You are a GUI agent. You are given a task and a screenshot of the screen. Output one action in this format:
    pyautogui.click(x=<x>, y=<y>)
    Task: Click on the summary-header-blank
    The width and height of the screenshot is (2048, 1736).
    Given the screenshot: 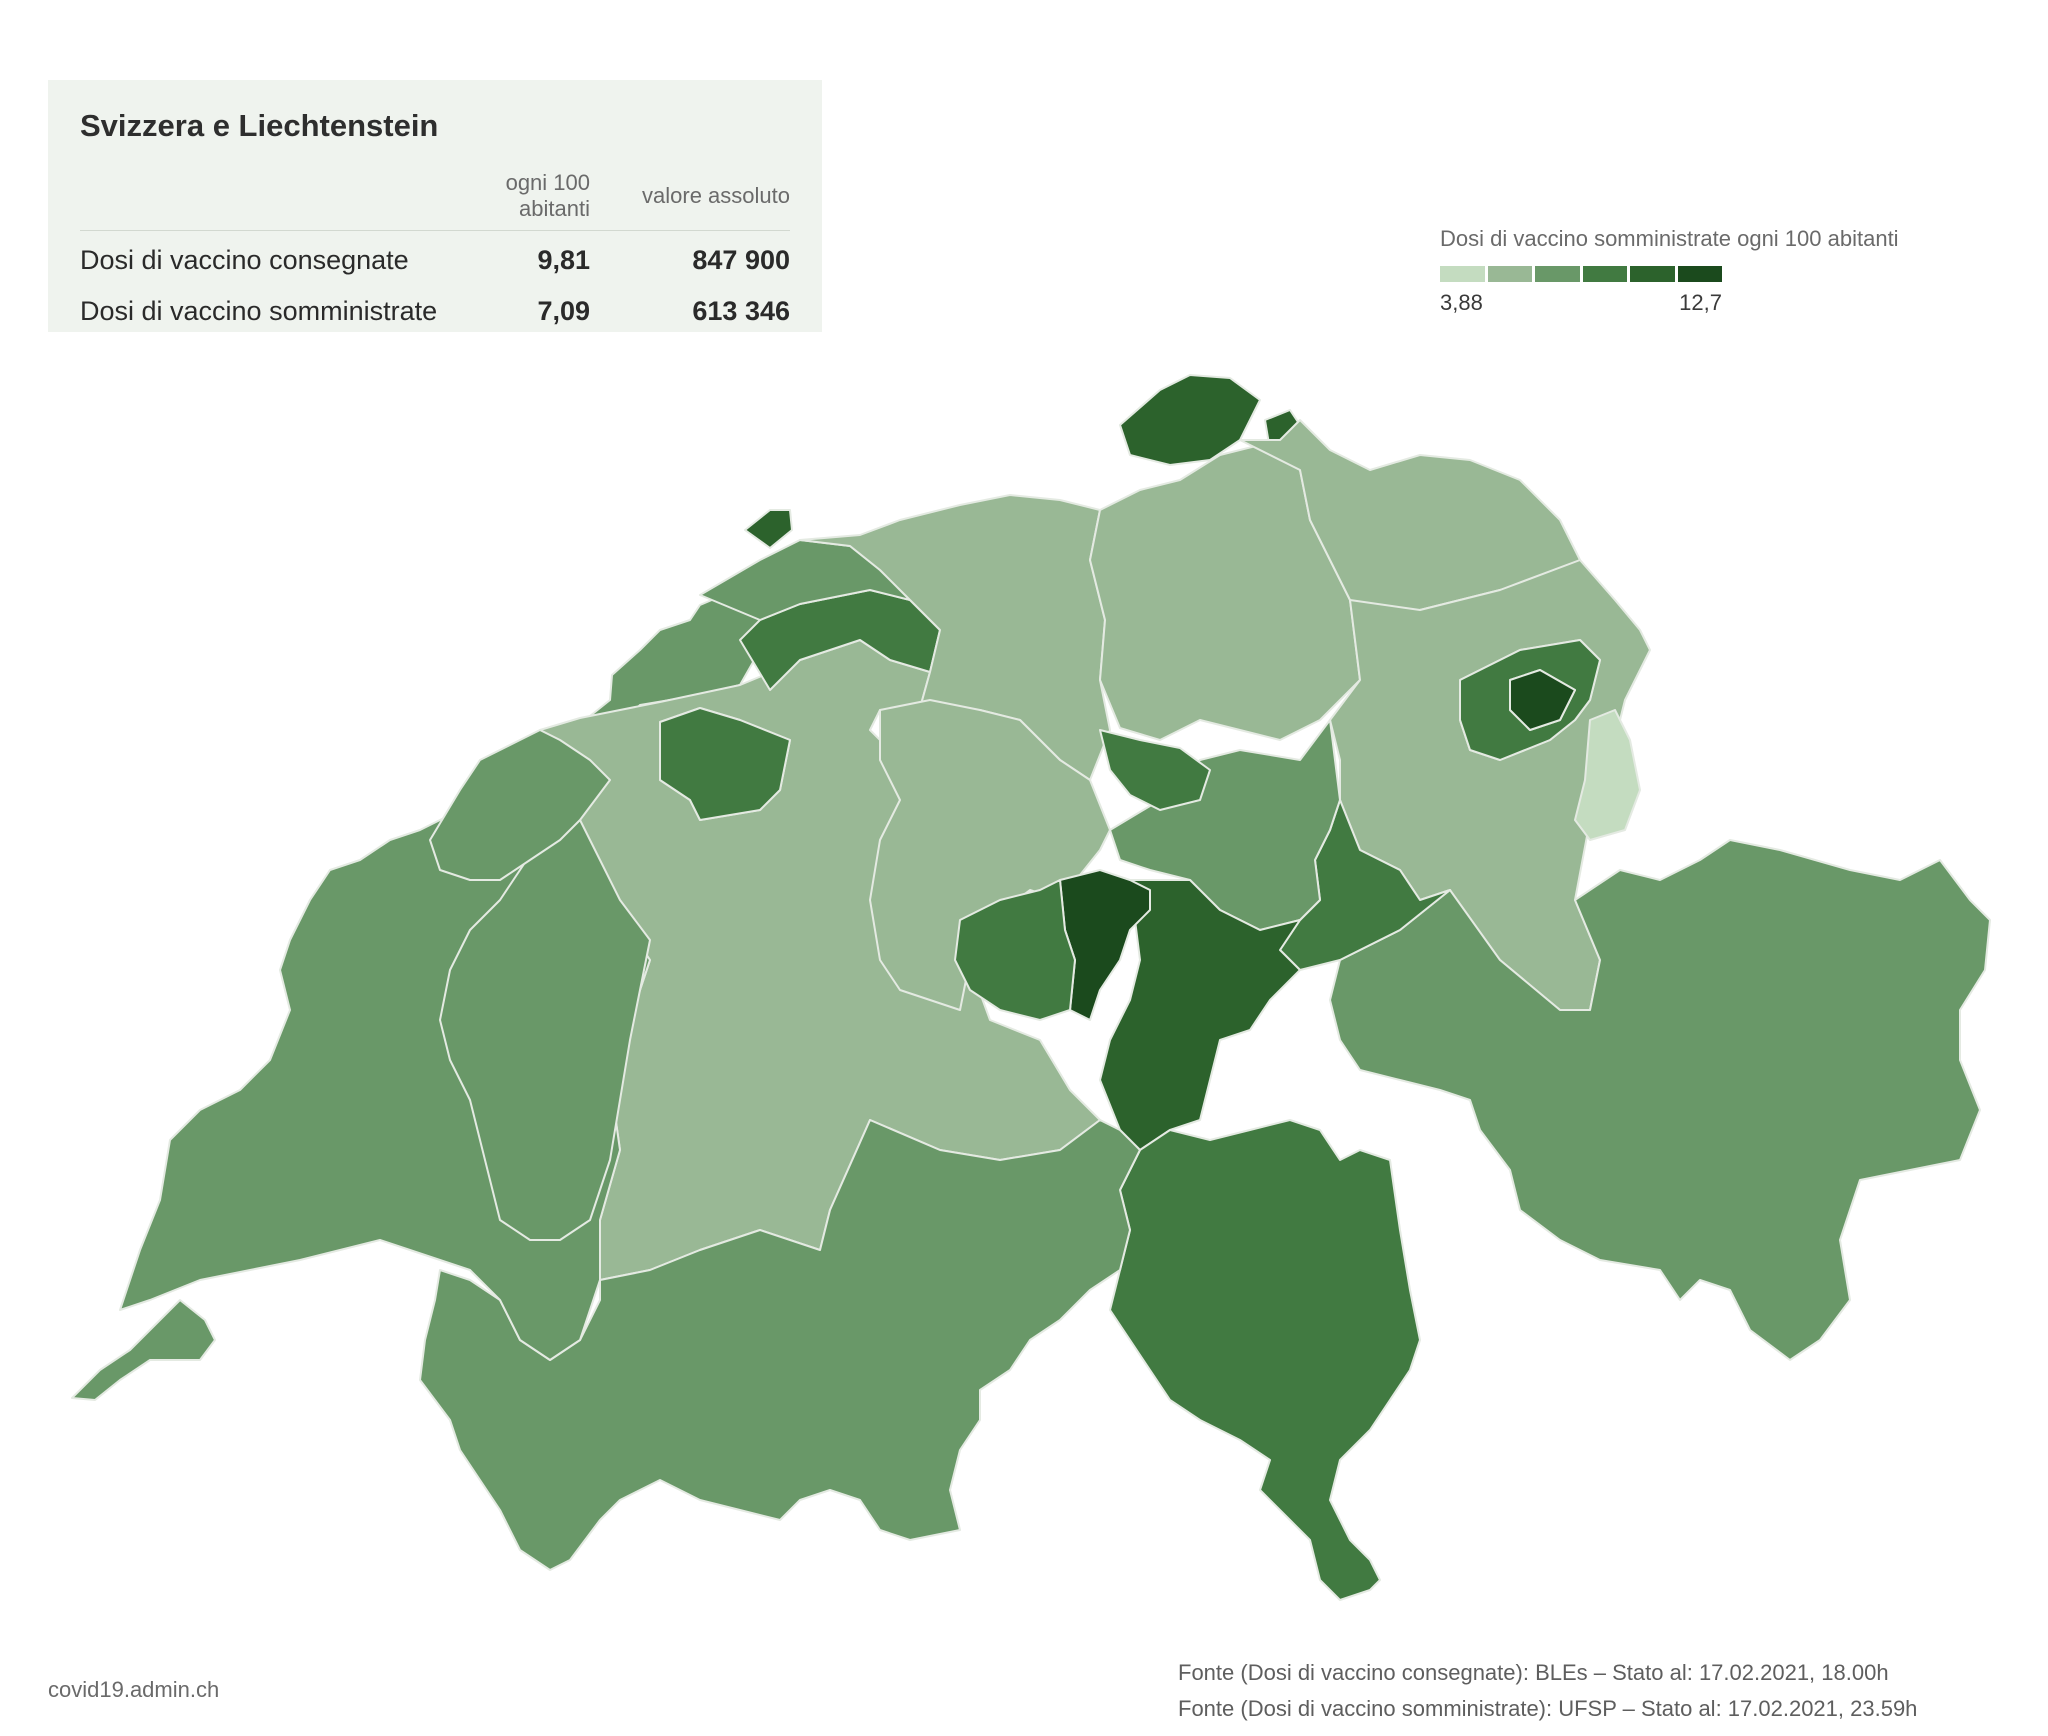 What is the action you would take?
    pyautogui.click(x=275, y=200)
    